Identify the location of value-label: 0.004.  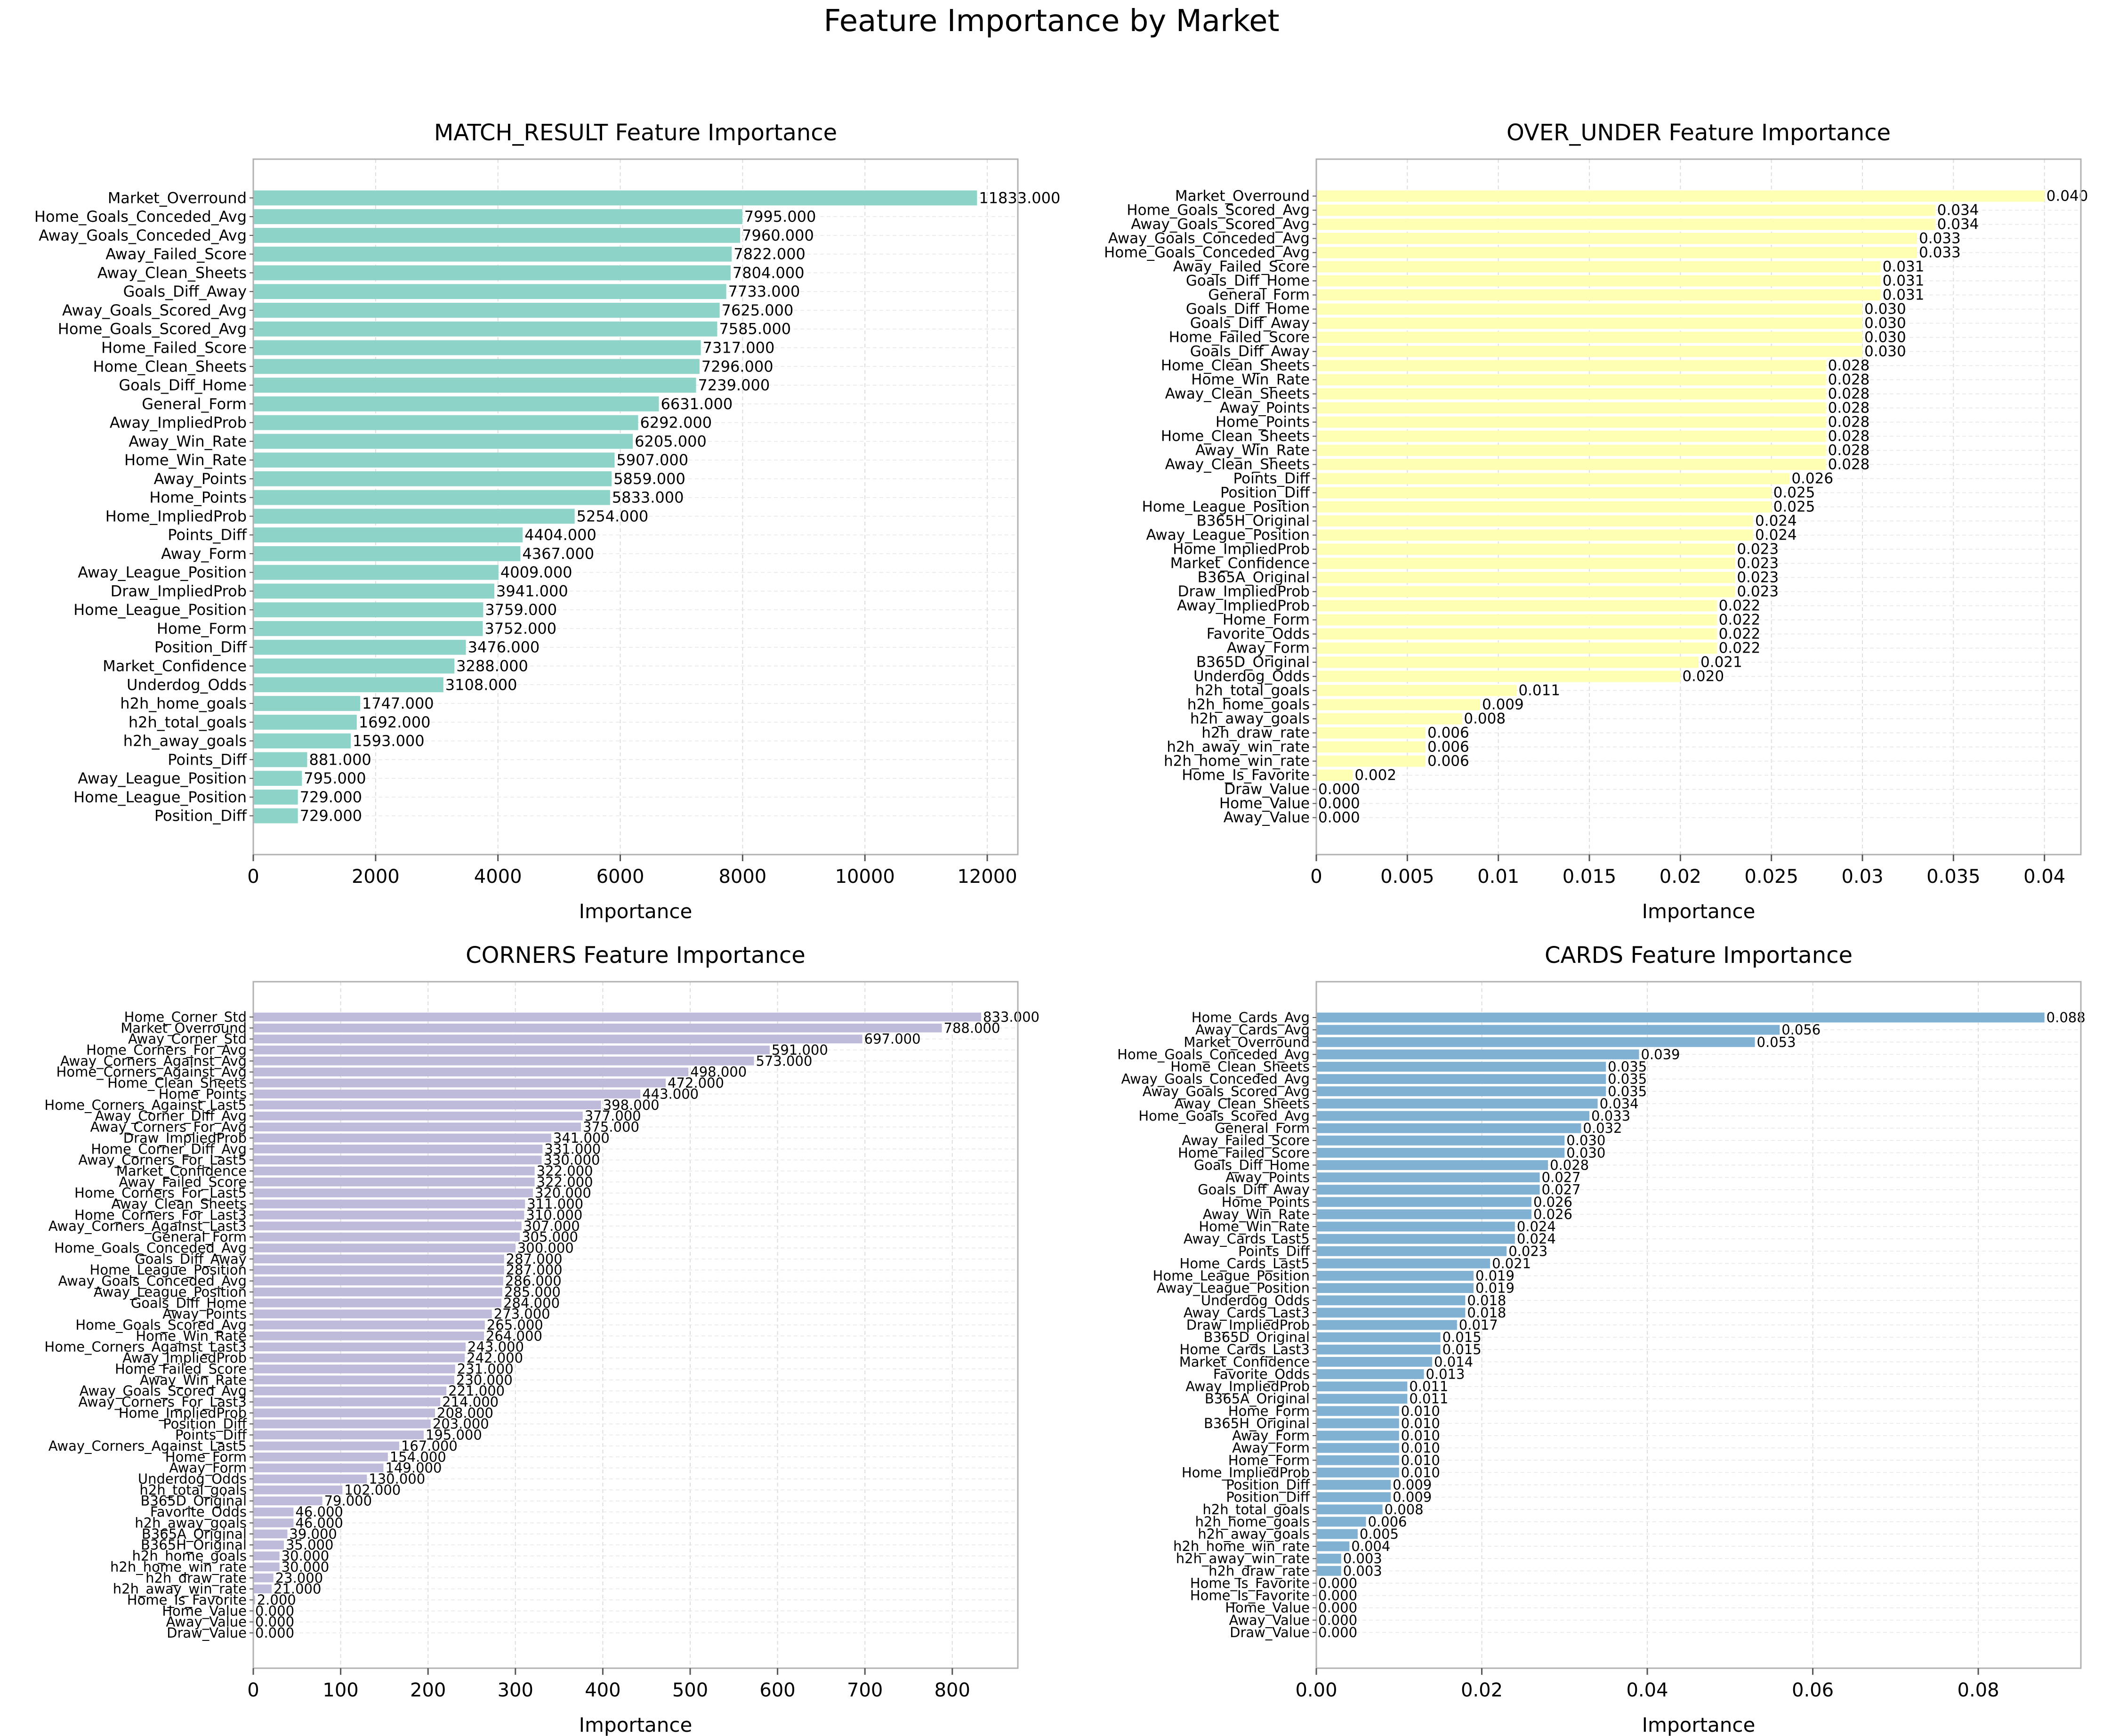
(1370, 1546).